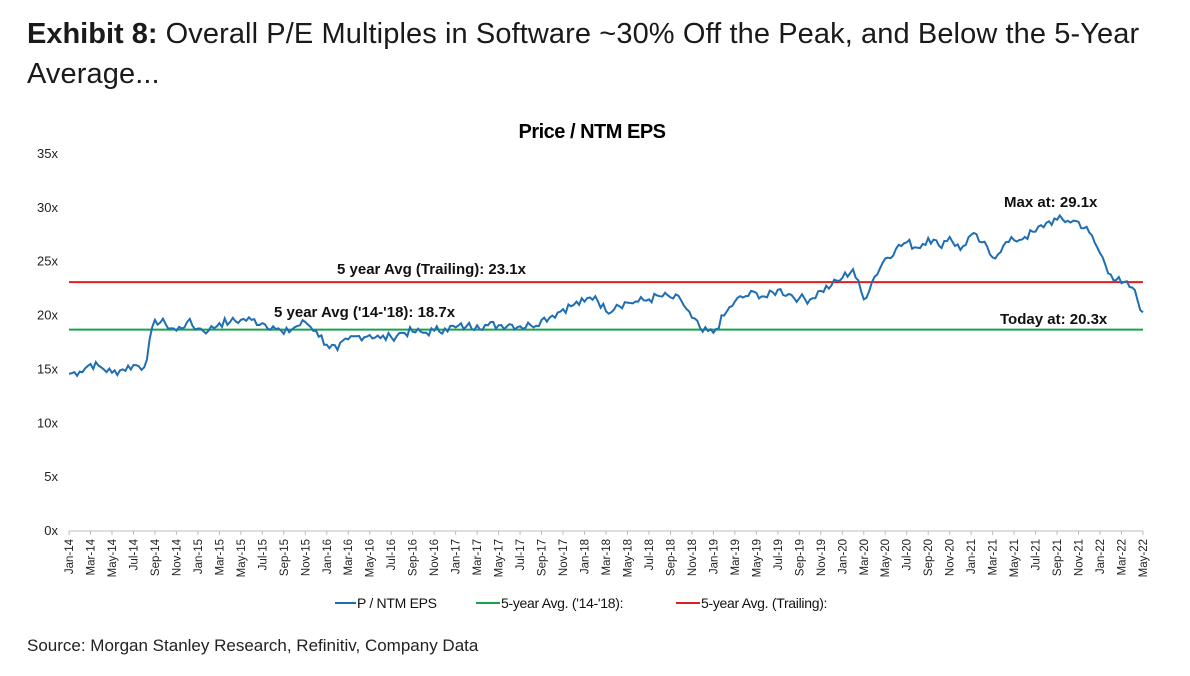 This screenshot has height=676, width=1190. I want to click on x-tick-label: Jul-21, so click(1037, 554).